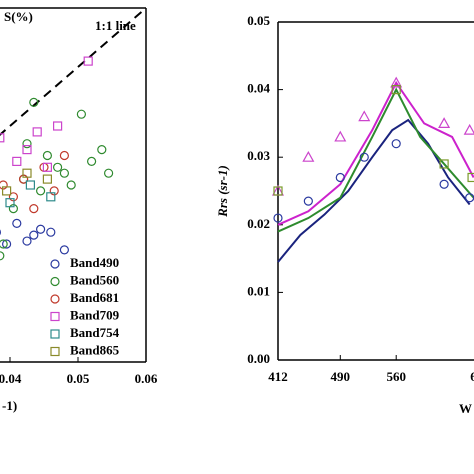 The width and height of the screenshot is (474, 474). What do you see at coordinates (115, 25) in the screenshot?
I see `annotation: 1:1 line` at bounding box center [115, 25].